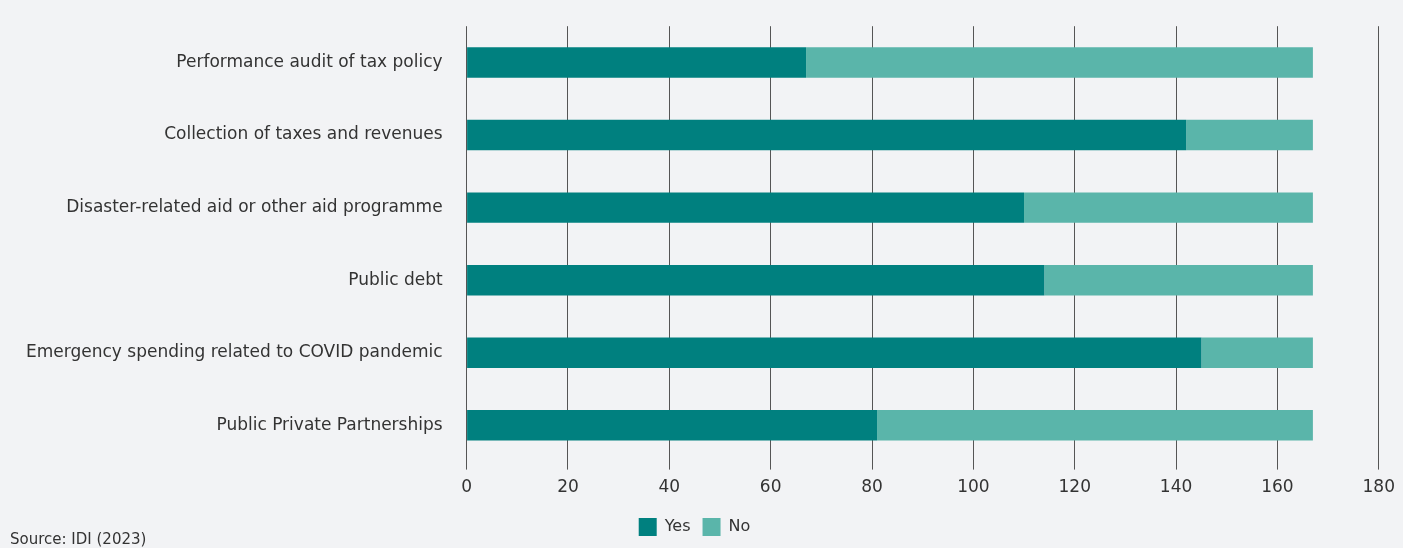  Describe the element at coordinates (872, 486) in the screenshot. I see `x-tick-label: 80` at that location.